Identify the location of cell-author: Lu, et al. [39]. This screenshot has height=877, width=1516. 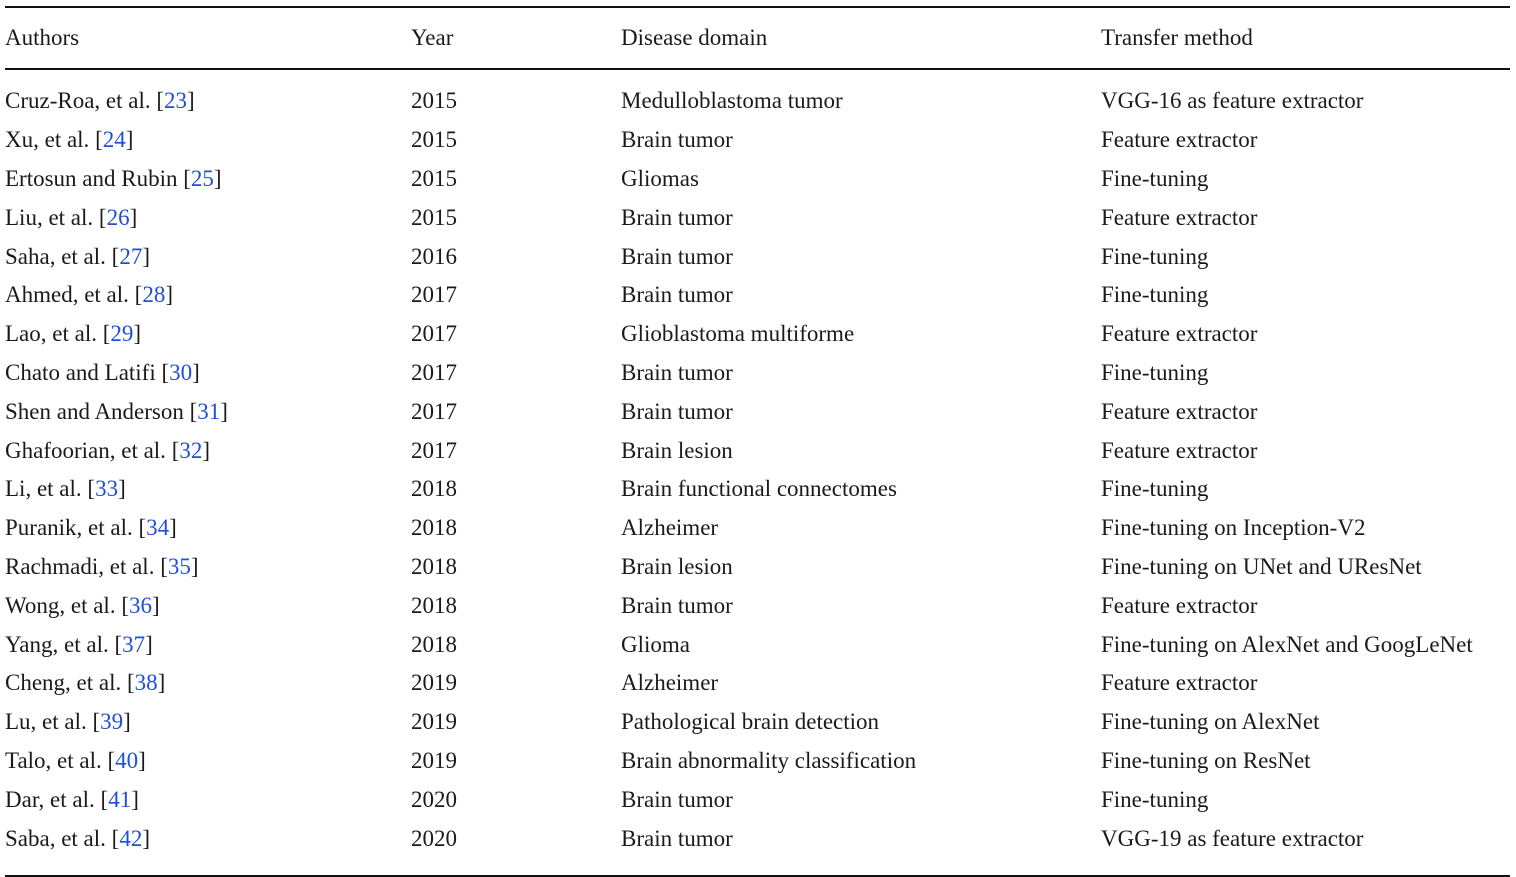
(68, 722).